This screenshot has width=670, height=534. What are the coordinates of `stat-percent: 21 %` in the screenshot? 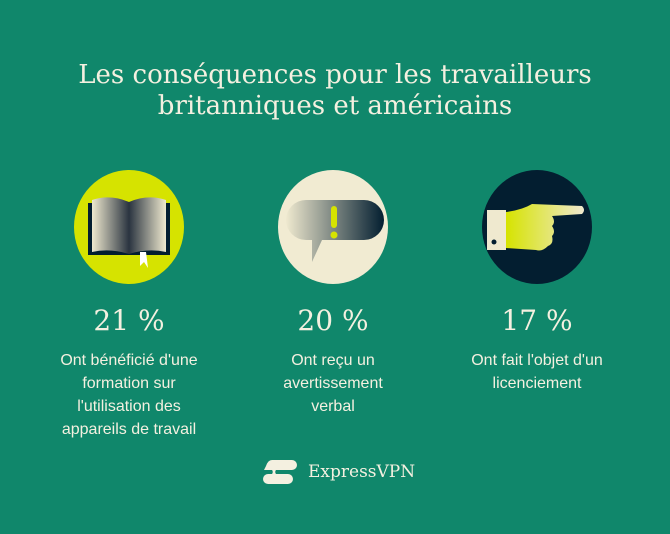 It's located at (129, 320).